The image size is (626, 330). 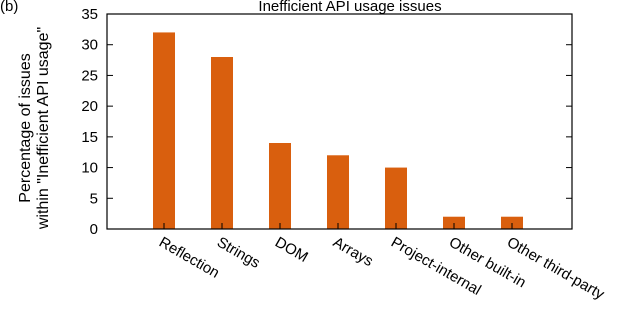 What do you see at coordinates (25, 127) in the screenshot?
I see `y-axis-label-line-1: Percentage of issues` at bounding box center [25, 127].